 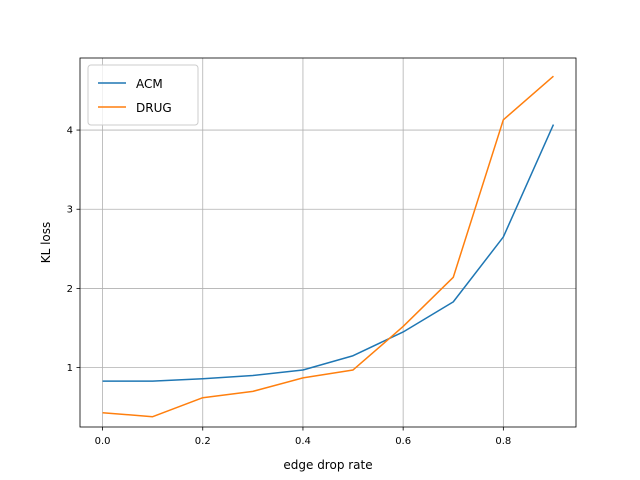 I want to click on y-tick-label: 2, so click(x=70, y=289).